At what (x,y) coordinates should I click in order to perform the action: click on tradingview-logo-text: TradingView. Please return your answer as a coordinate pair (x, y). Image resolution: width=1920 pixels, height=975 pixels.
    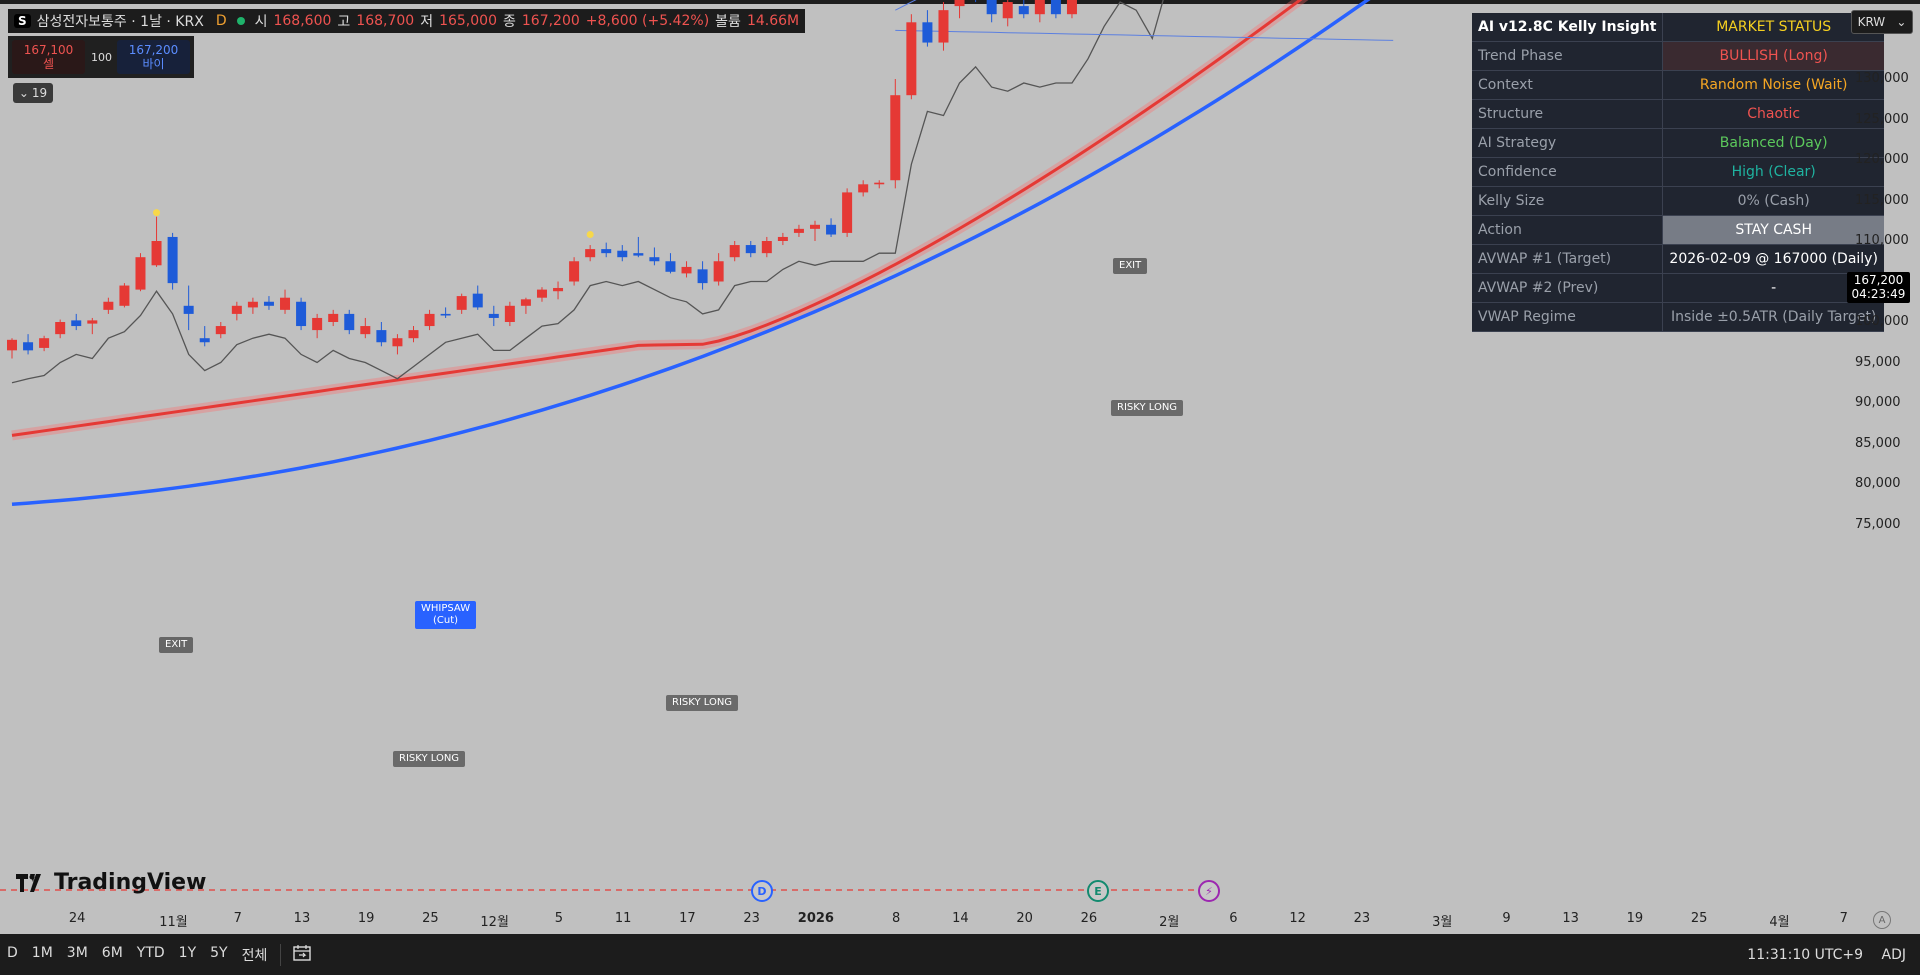
    Looking at the image, I should click on (130, 882).